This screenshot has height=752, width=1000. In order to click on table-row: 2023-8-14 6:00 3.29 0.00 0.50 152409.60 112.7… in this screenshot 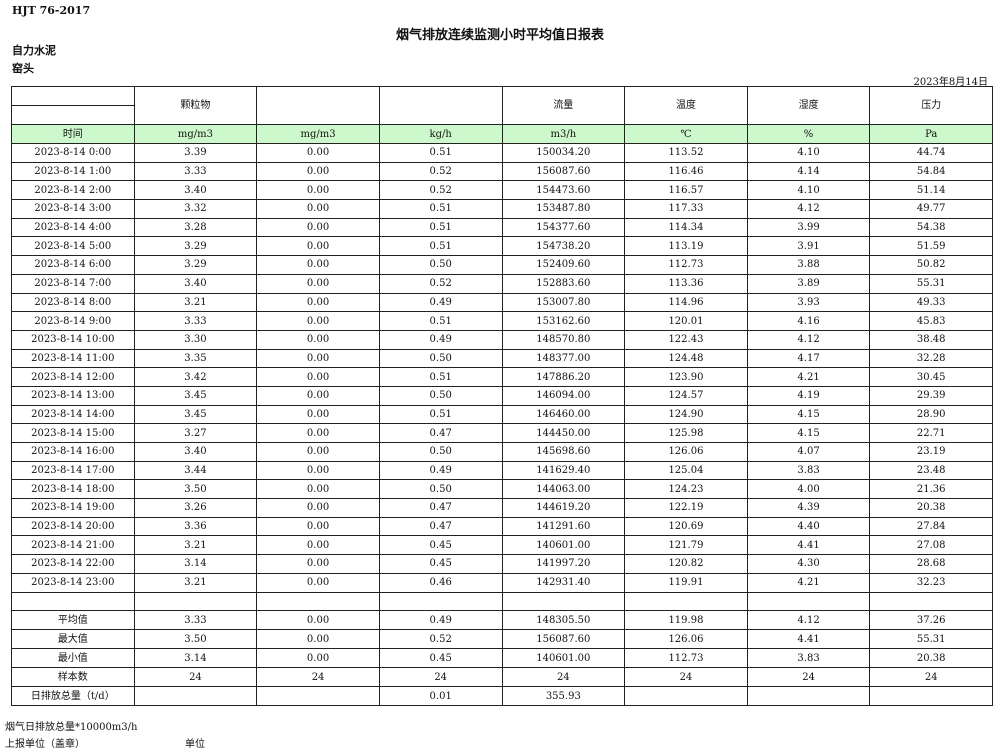, I will do `click(502, 265)`.